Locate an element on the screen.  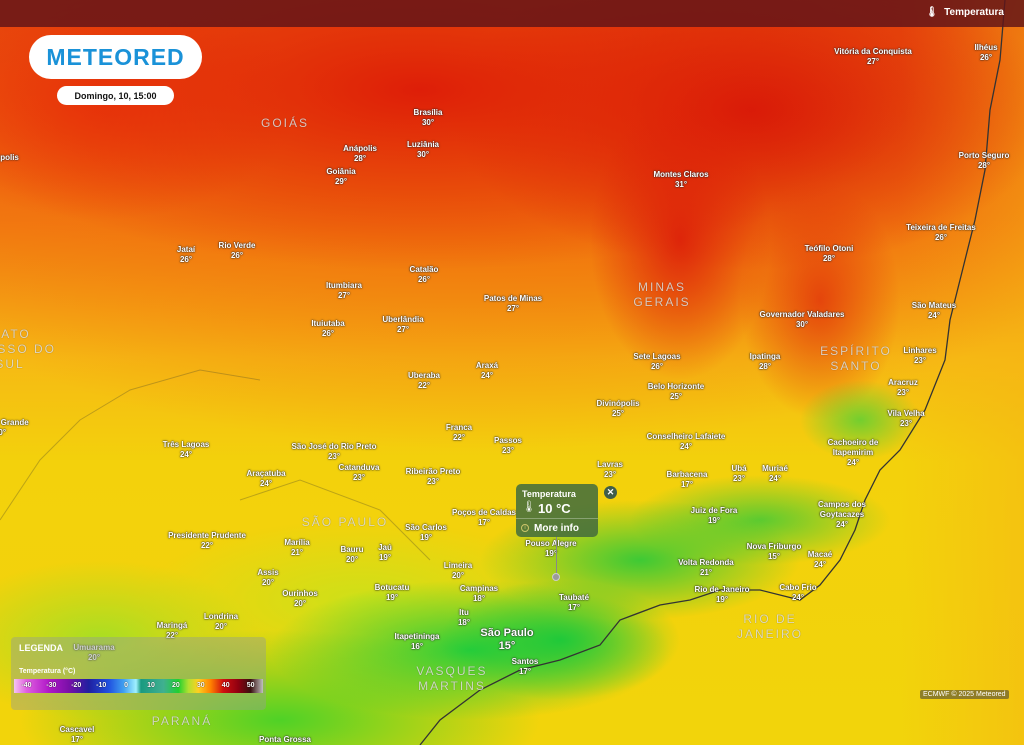
city-temperature: 23° is located at coordinates (903, 392).